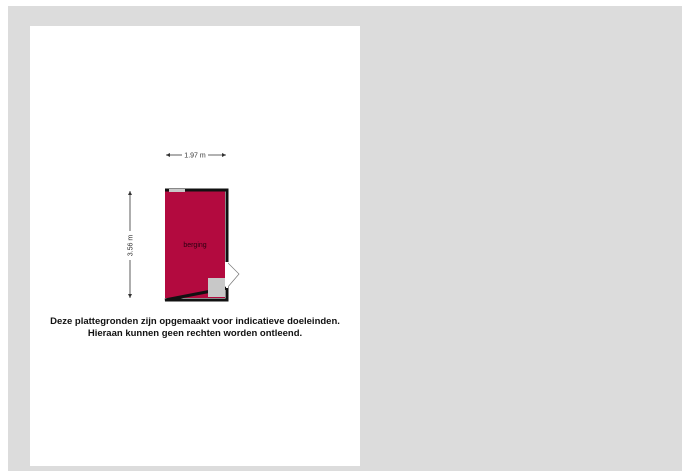  I want to click on window-marker, so click(177, 190).